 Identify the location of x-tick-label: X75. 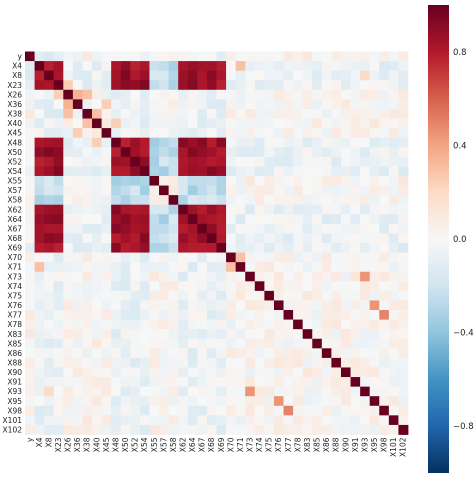
(269, 444).